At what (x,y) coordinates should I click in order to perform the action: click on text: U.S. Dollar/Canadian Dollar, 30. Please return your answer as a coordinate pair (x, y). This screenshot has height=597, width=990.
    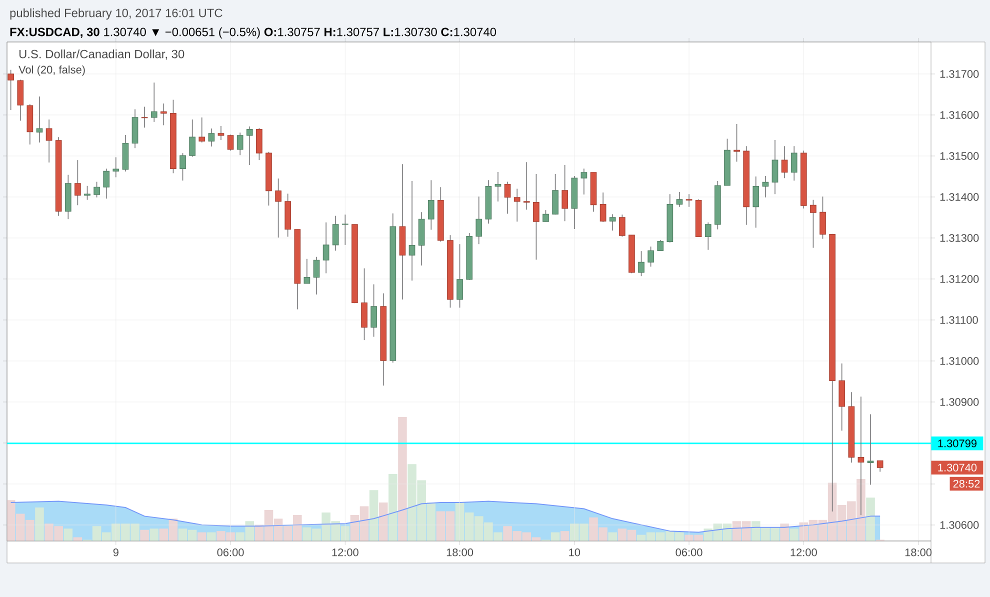
    Looking at the image, I should click on (101, 55).